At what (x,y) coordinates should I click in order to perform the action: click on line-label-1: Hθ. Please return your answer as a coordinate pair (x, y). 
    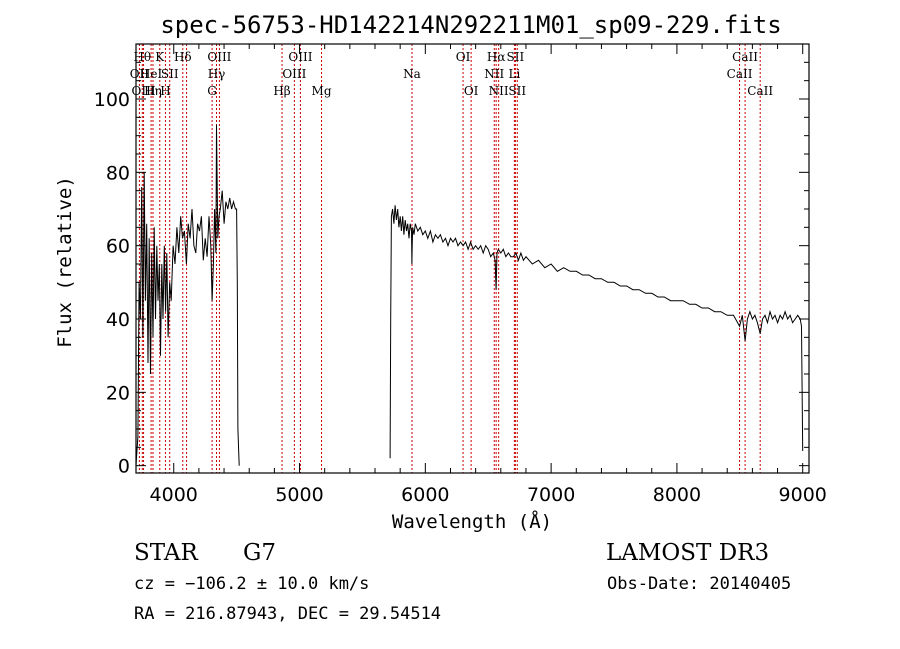
    Looking at the image, I should click on (142, 57).